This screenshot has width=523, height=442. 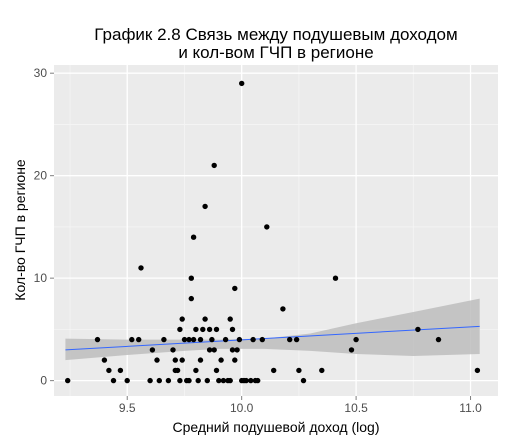 What do you see at coordinates (242, 408) in the screenshot?
I see `x-tick-label: 10.0` at bounding box center [242, 408].